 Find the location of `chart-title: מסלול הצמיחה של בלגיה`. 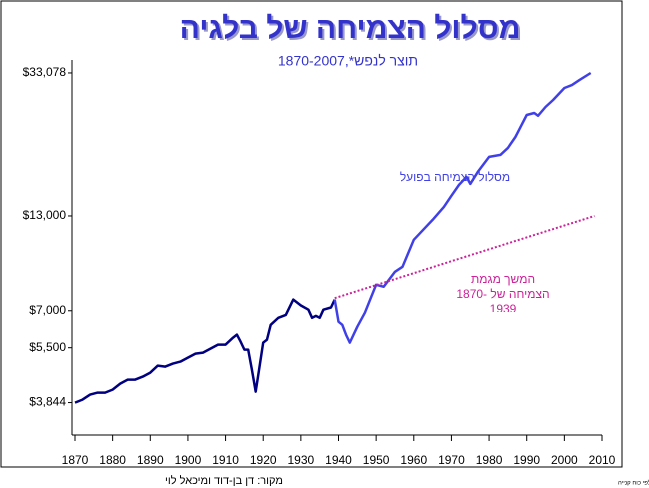

chart-title: מסלול הצמיחה של בלגיה is located at coordinates (350, 28).